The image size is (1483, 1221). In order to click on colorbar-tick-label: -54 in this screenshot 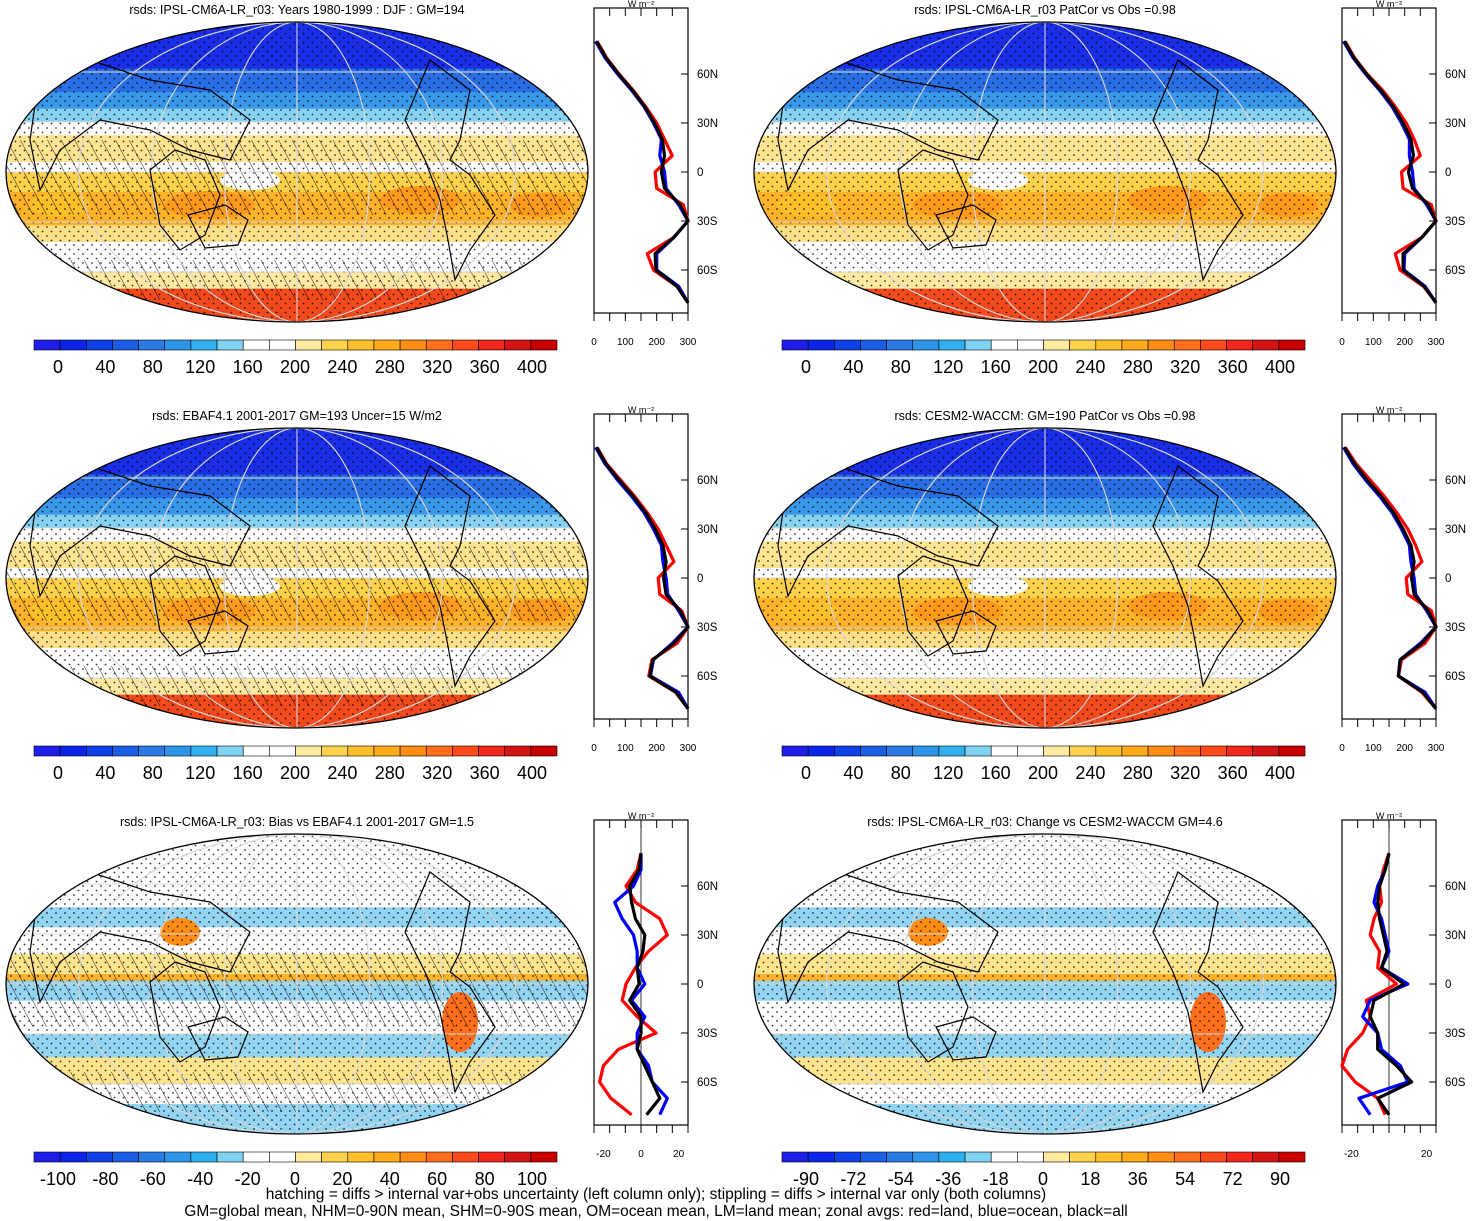, I will do `click(901, 1179)`.